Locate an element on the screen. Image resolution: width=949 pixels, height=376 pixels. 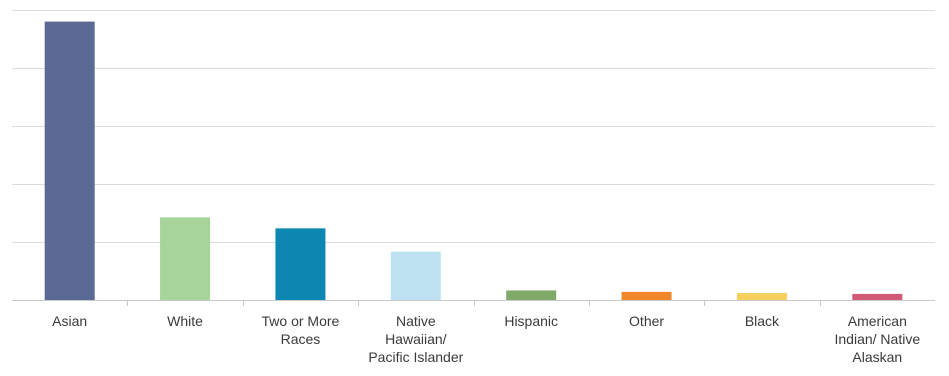
x-tick-label-line: Hawaiian/ is located at coordinates (416, 339).